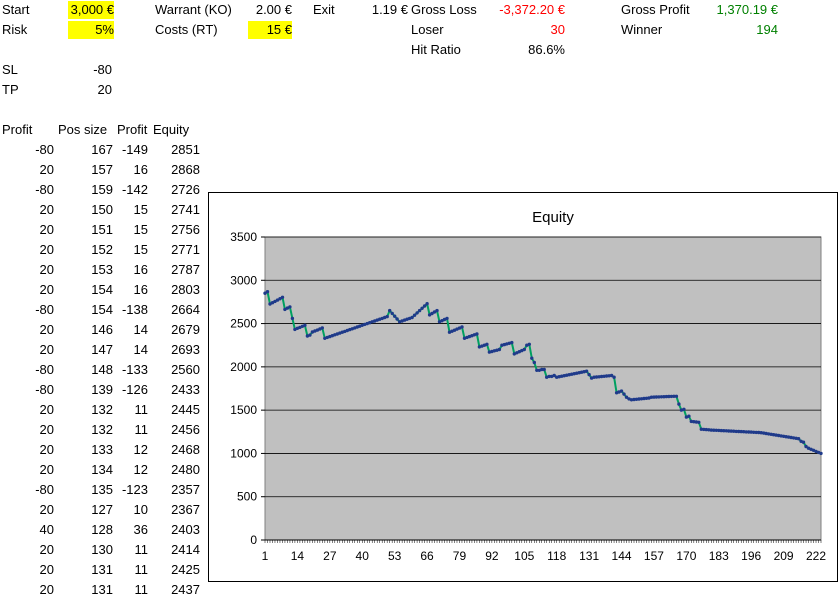  What do you see at coordinates (185, 369) in the screenshot?
I see `cell-equity: 2560` at bounding box center [185, 369].